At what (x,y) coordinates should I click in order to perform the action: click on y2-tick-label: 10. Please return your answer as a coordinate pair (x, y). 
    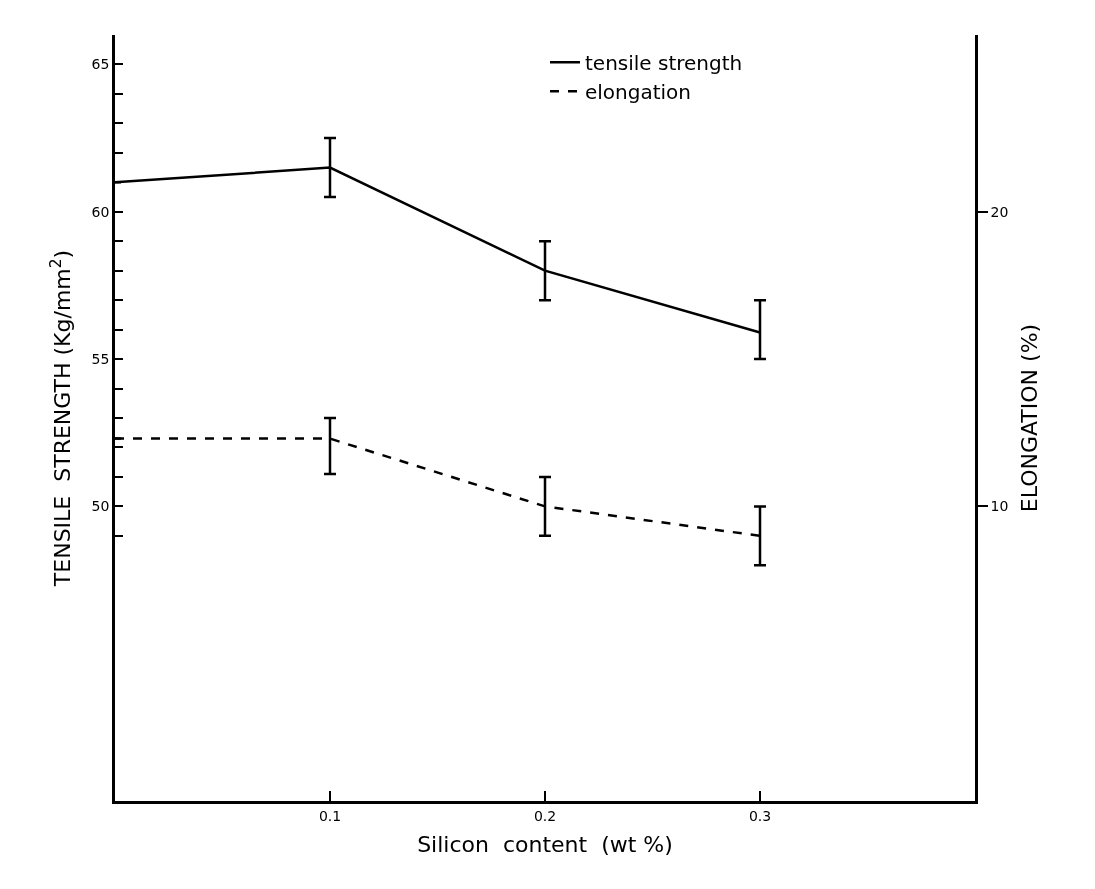
    Looking at the image, I should click on (999, 506).